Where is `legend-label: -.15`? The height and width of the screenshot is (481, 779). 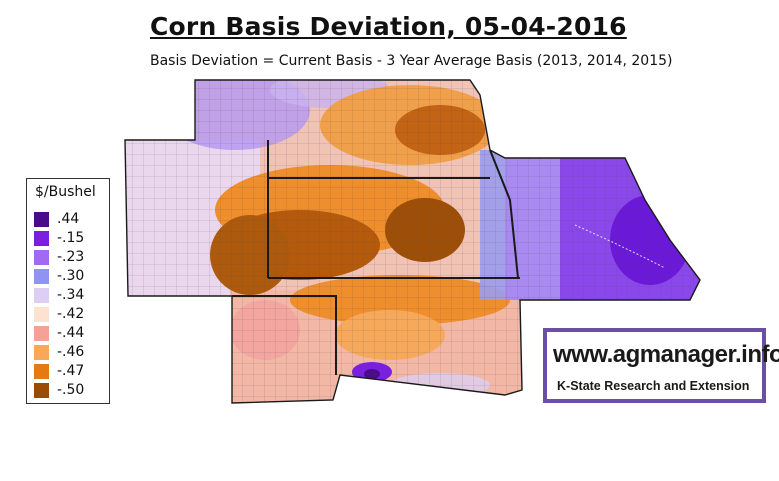 legend-label: -.15 is located at coordinates (71, 238).